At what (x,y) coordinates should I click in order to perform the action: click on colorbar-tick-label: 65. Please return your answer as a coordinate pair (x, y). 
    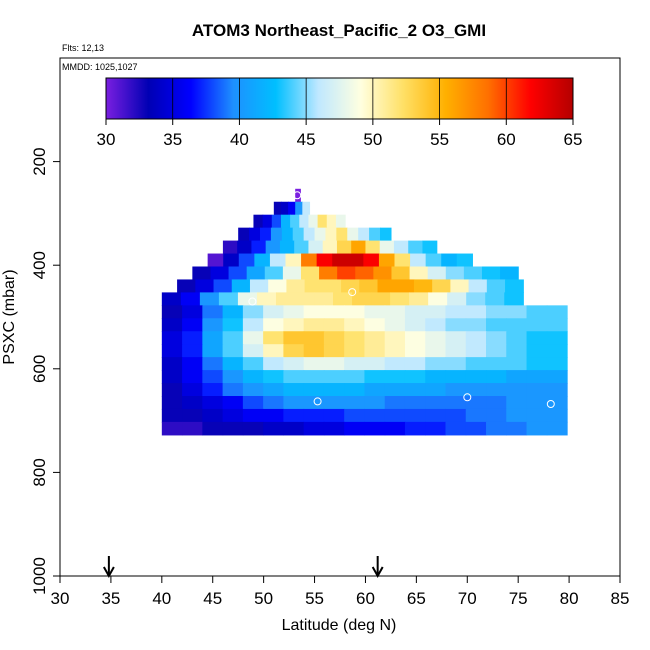
    Looking at the image, I should click on (573, 139).